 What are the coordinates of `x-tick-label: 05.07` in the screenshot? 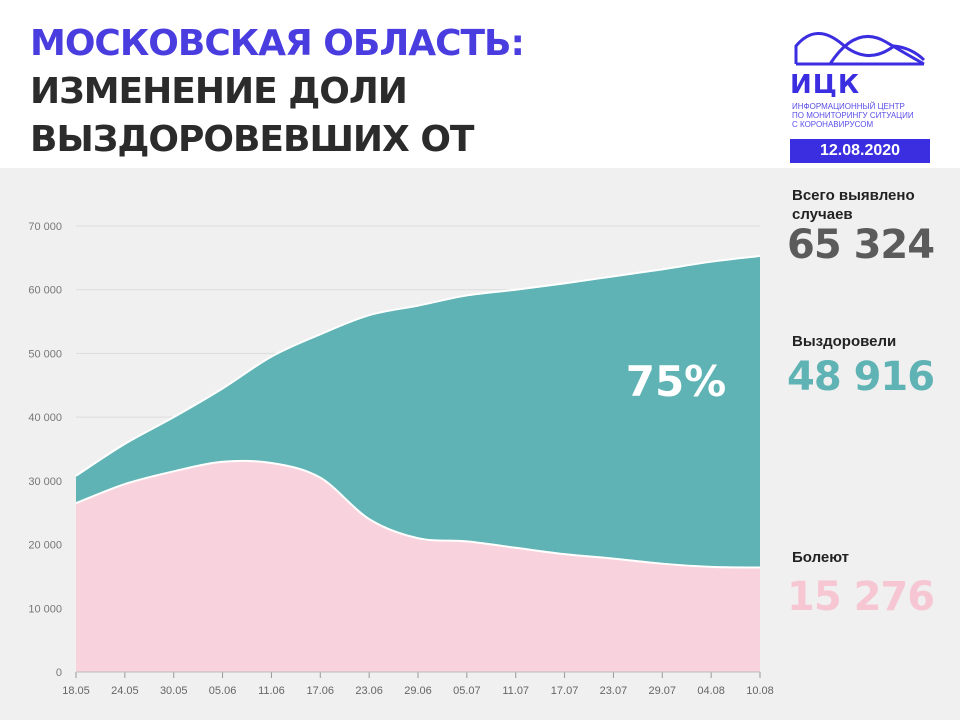 It's located at (467, 691).